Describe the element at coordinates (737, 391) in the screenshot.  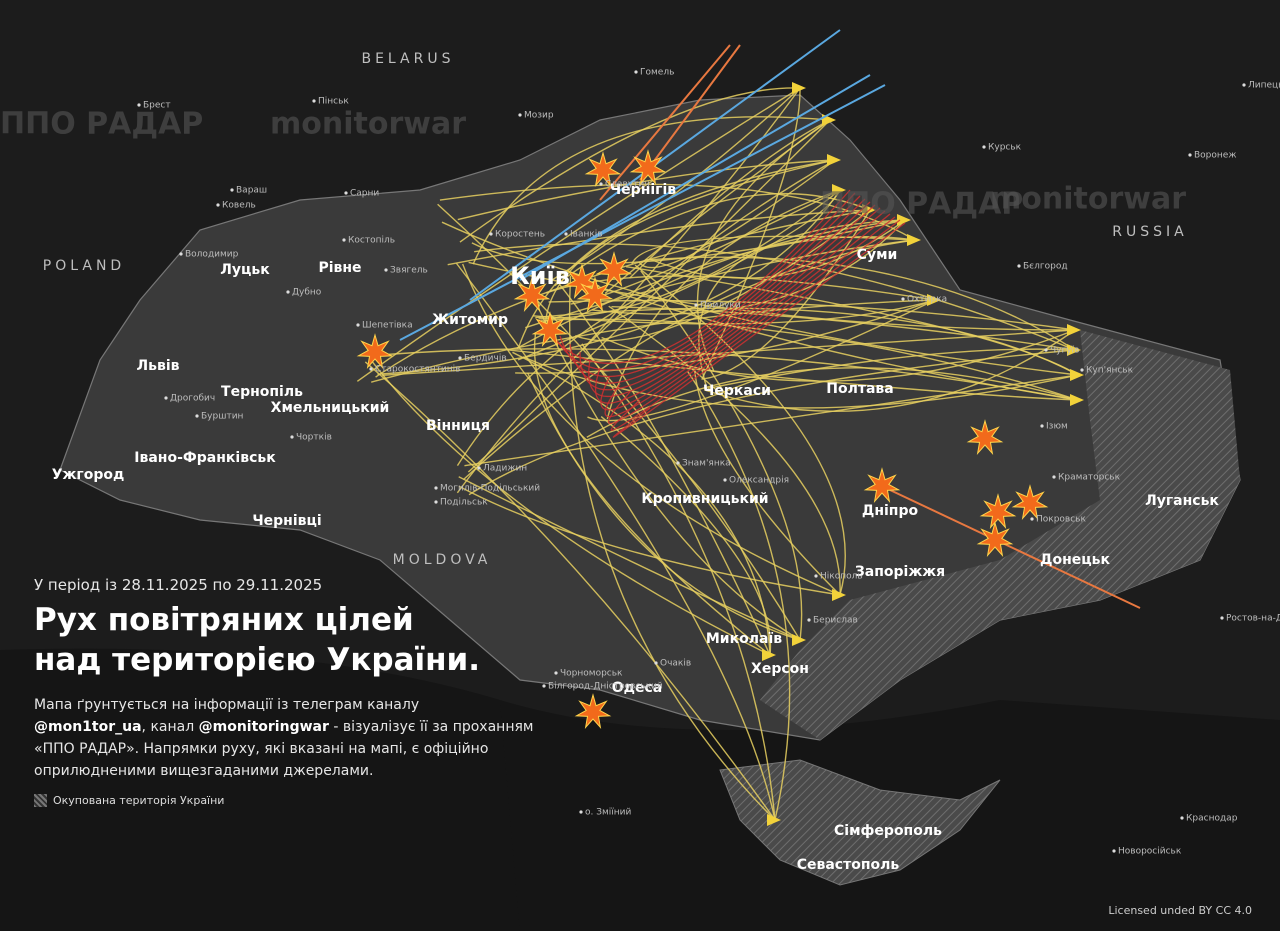
I see `city-label: Черкаси` at that location.